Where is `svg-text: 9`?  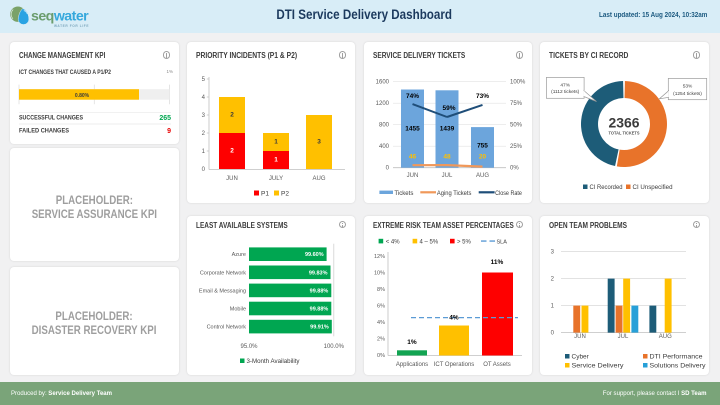 svg-text: 9 is located at coordinates (169, 131).